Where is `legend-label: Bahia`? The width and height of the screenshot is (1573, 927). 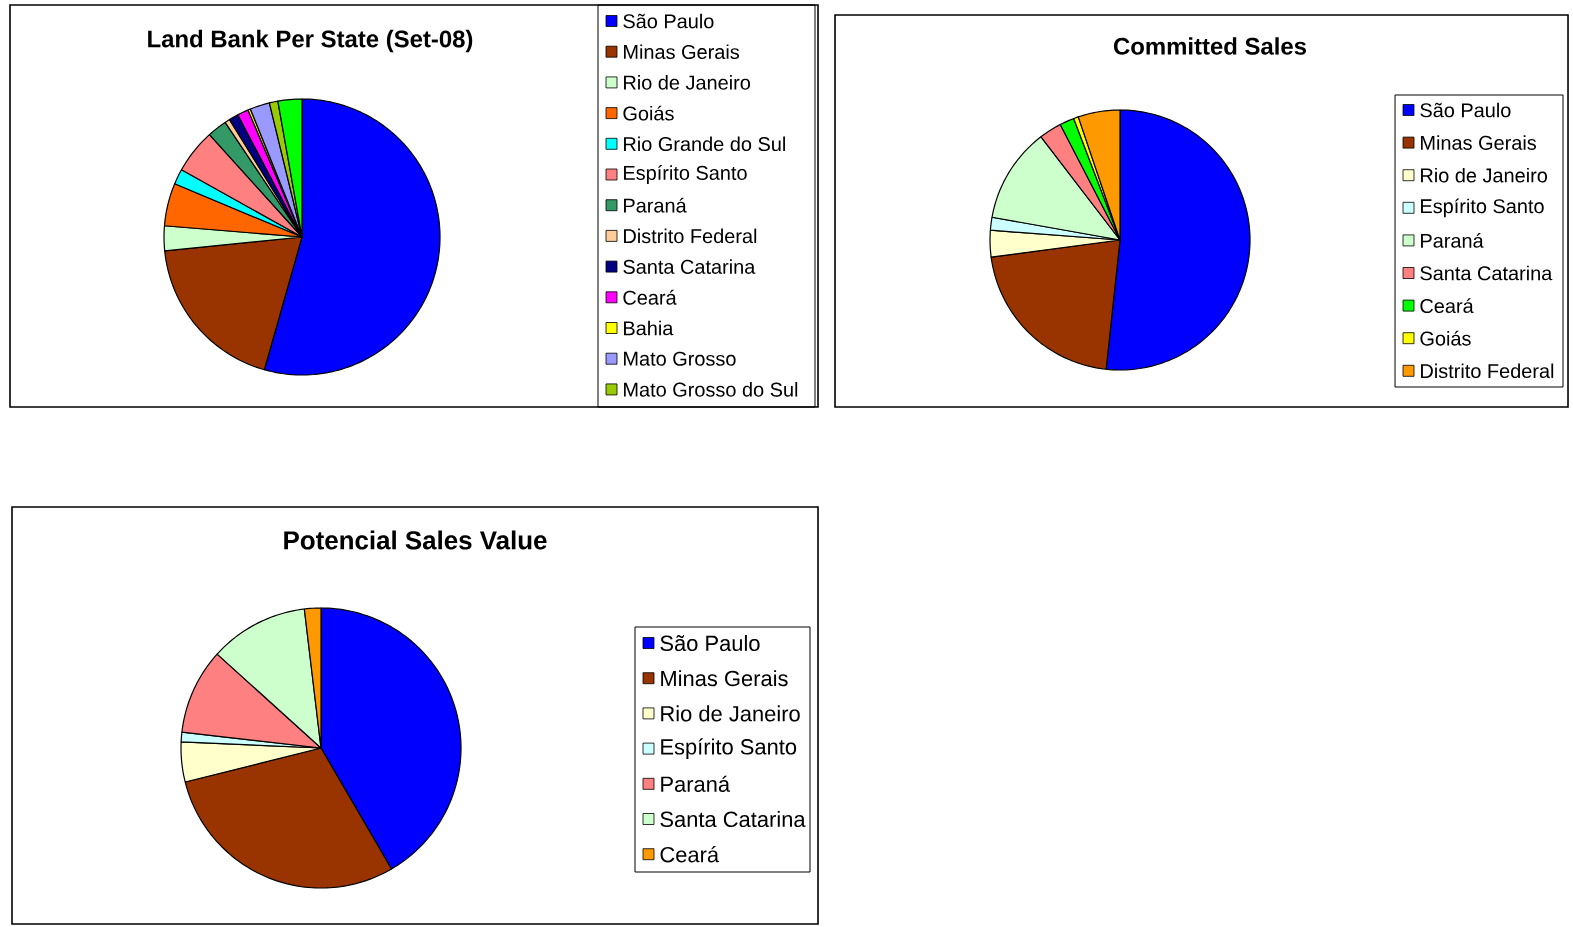 legend-label: Bahia is located at coordinates (649, 328).